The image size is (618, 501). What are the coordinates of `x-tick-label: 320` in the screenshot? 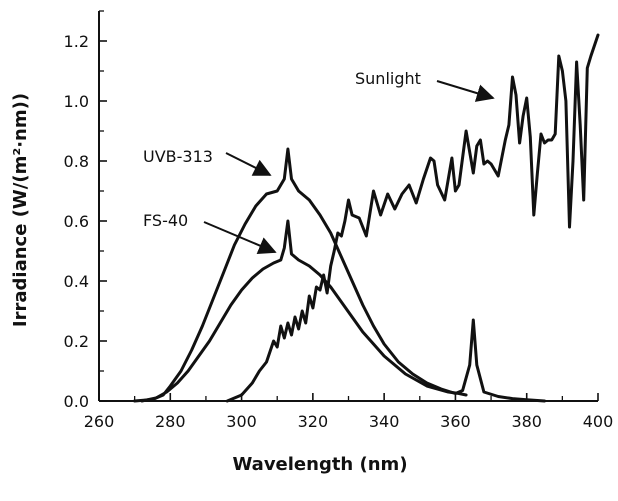 It's located at (313, 421).